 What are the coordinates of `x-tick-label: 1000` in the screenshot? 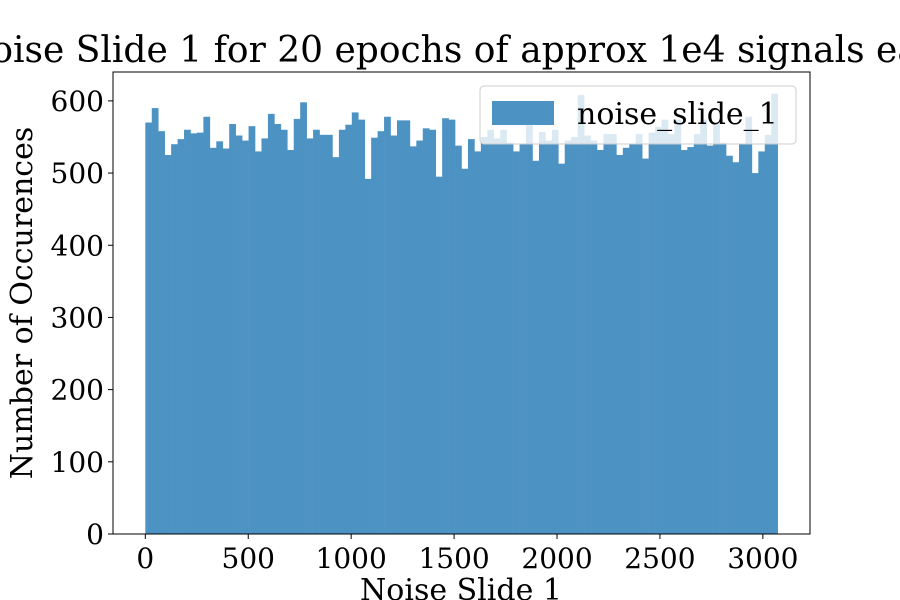 It's located at (351, 558).